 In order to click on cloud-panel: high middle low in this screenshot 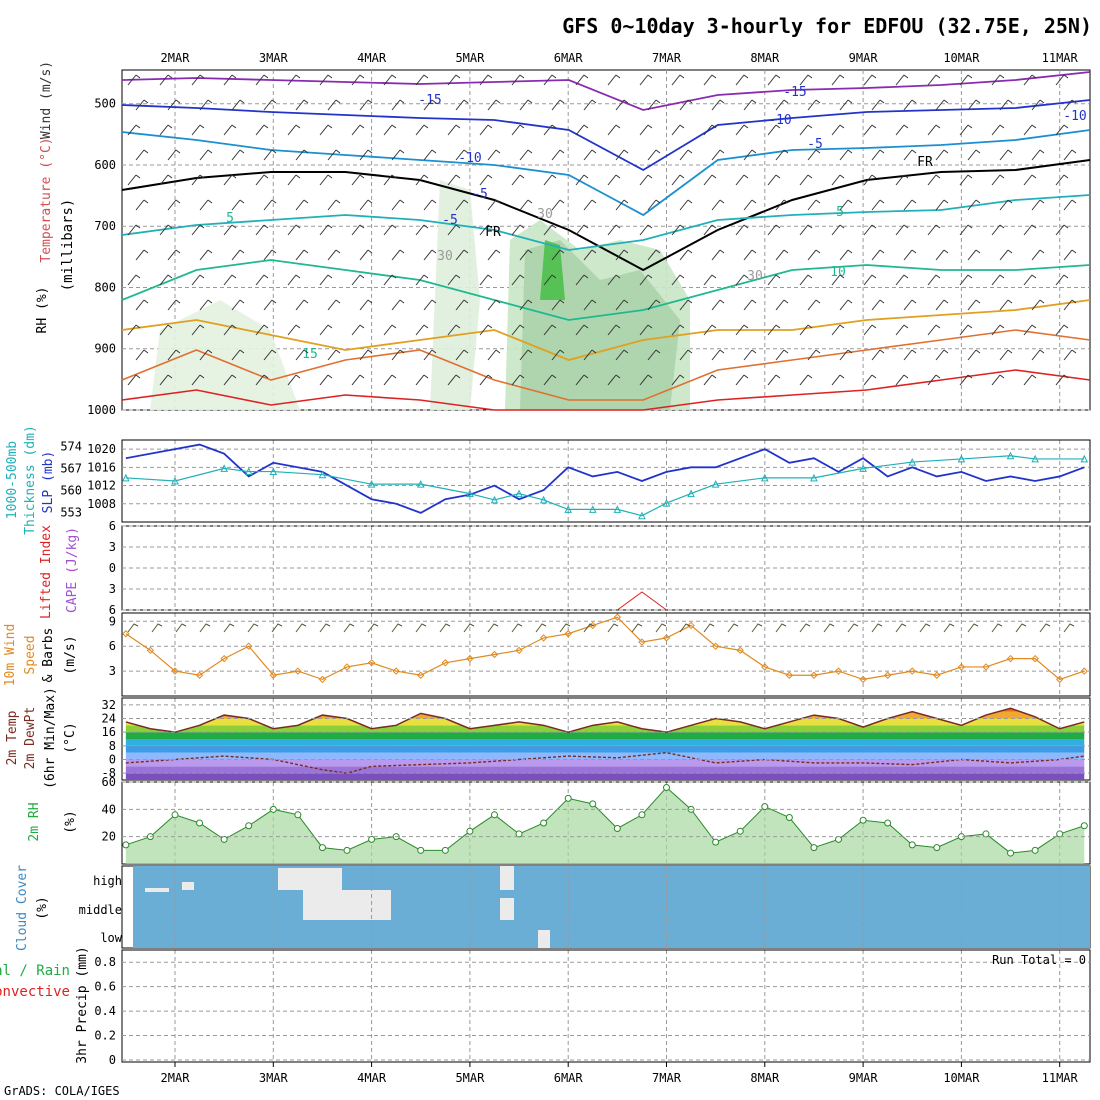, I will do `click(584, 907)`.